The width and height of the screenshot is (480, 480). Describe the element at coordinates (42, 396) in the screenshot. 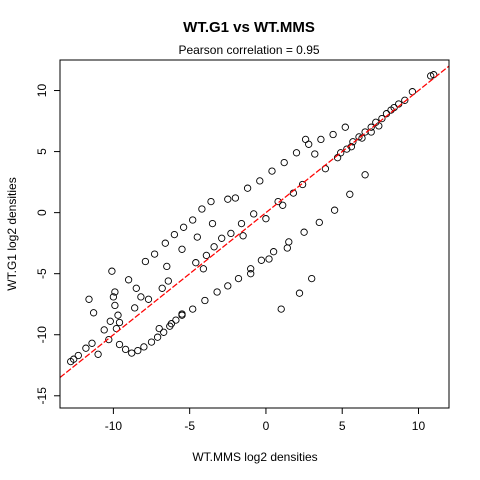

I see `y-tick-label: -15` at that location.